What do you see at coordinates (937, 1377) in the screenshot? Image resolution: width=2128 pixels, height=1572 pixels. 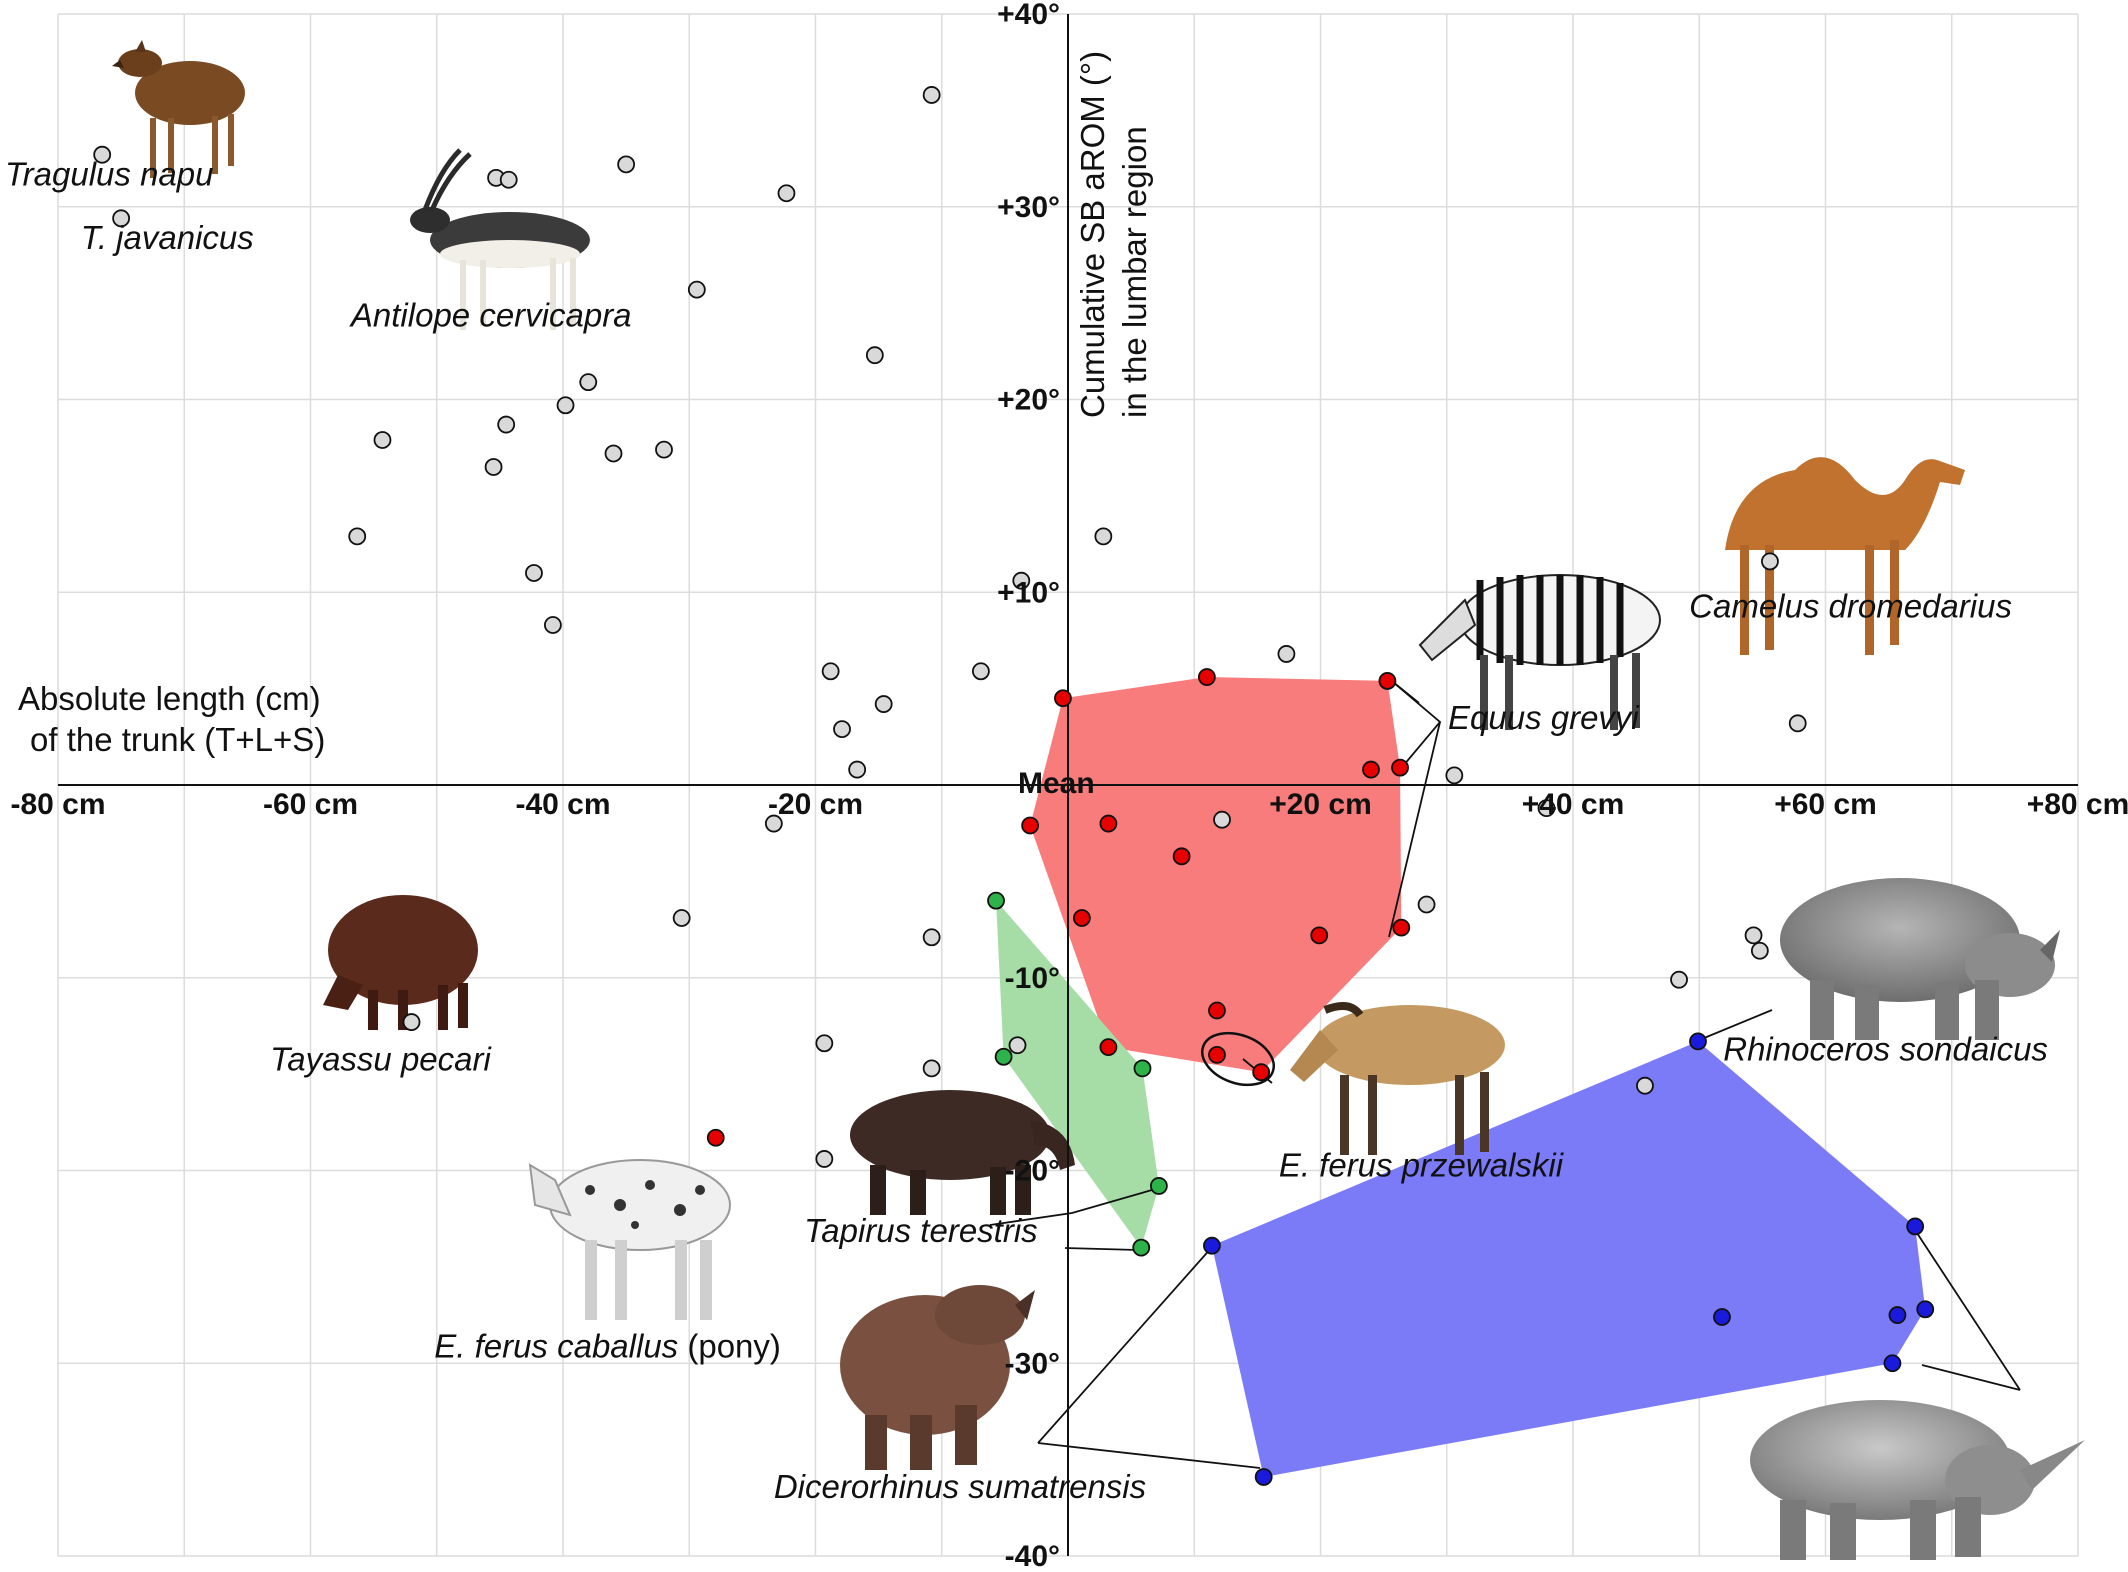 I see `sumatran-rhino-illustration` at bounding box center [937, 1377].